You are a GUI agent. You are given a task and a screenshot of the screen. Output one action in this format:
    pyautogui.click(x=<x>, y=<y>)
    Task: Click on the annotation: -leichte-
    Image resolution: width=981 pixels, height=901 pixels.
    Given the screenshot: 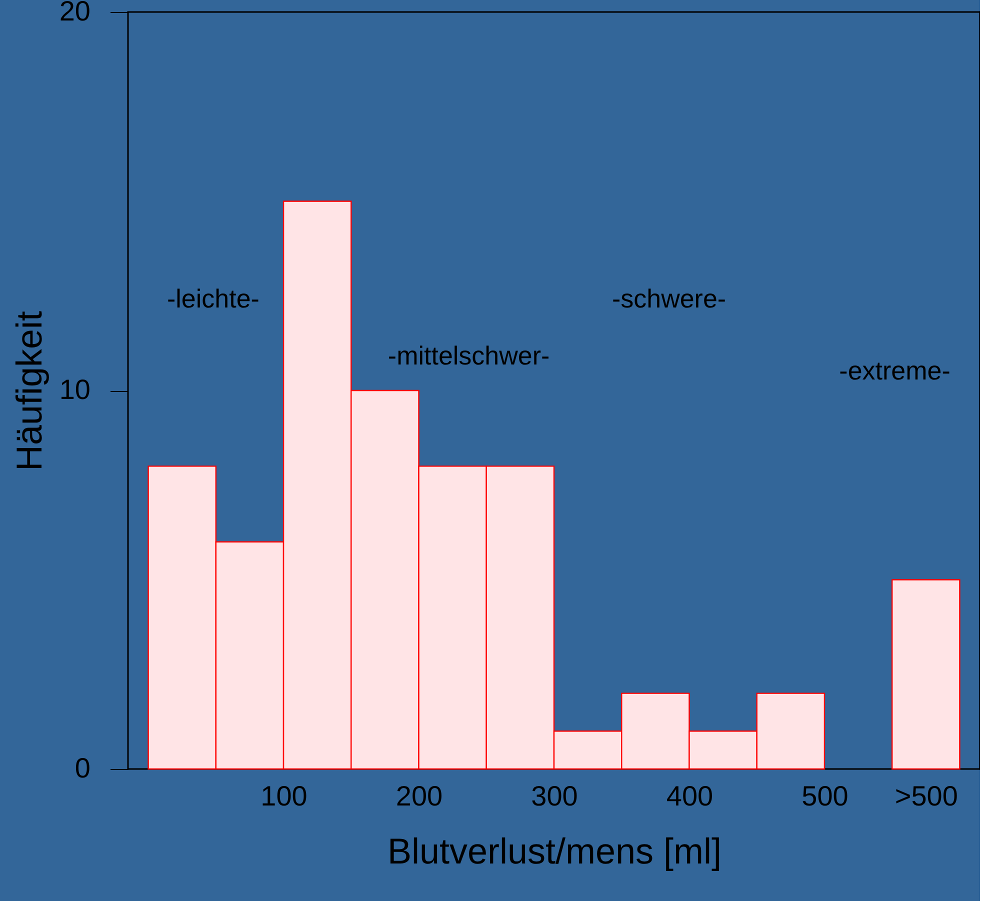 What is the action you would take?
    pyautogui.click(x=213, y=299)
    